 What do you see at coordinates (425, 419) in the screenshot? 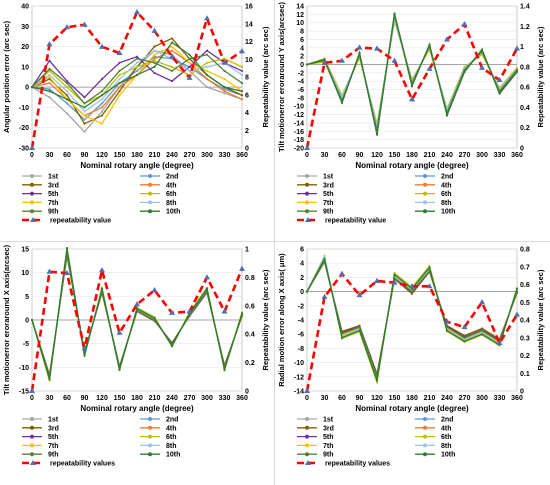
I see `legend-marker-2nd` at bounding box center [425, 419].